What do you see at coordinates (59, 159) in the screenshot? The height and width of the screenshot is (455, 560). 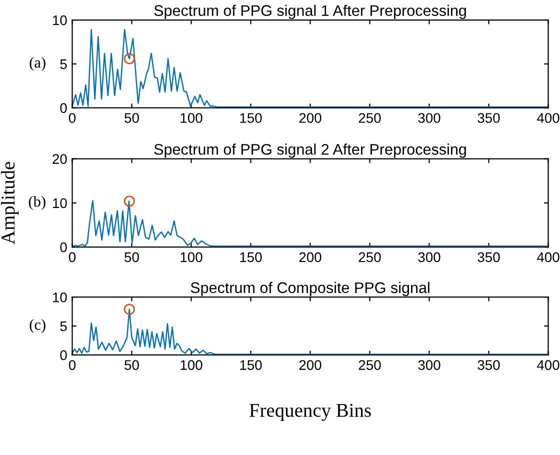 I see `y-tick-label: 20` at bounding box center [59, 159].